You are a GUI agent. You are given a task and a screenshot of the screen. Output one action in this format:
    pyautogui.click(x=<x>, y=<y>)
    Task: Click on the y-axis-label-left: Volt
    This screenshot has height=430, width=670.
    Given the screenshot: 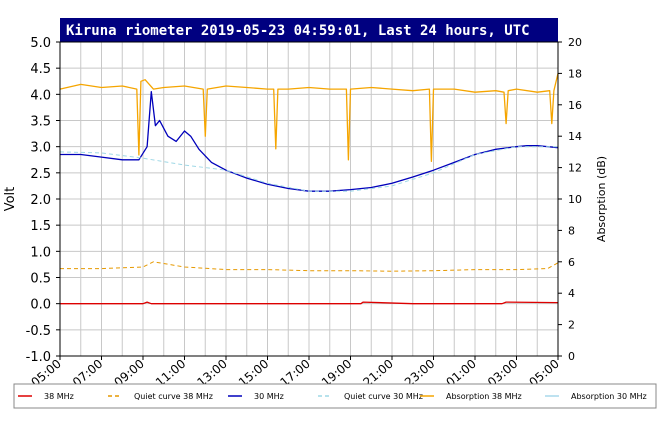 What is the action you would take?
    pyautogui.click(x=10, y=199)
    